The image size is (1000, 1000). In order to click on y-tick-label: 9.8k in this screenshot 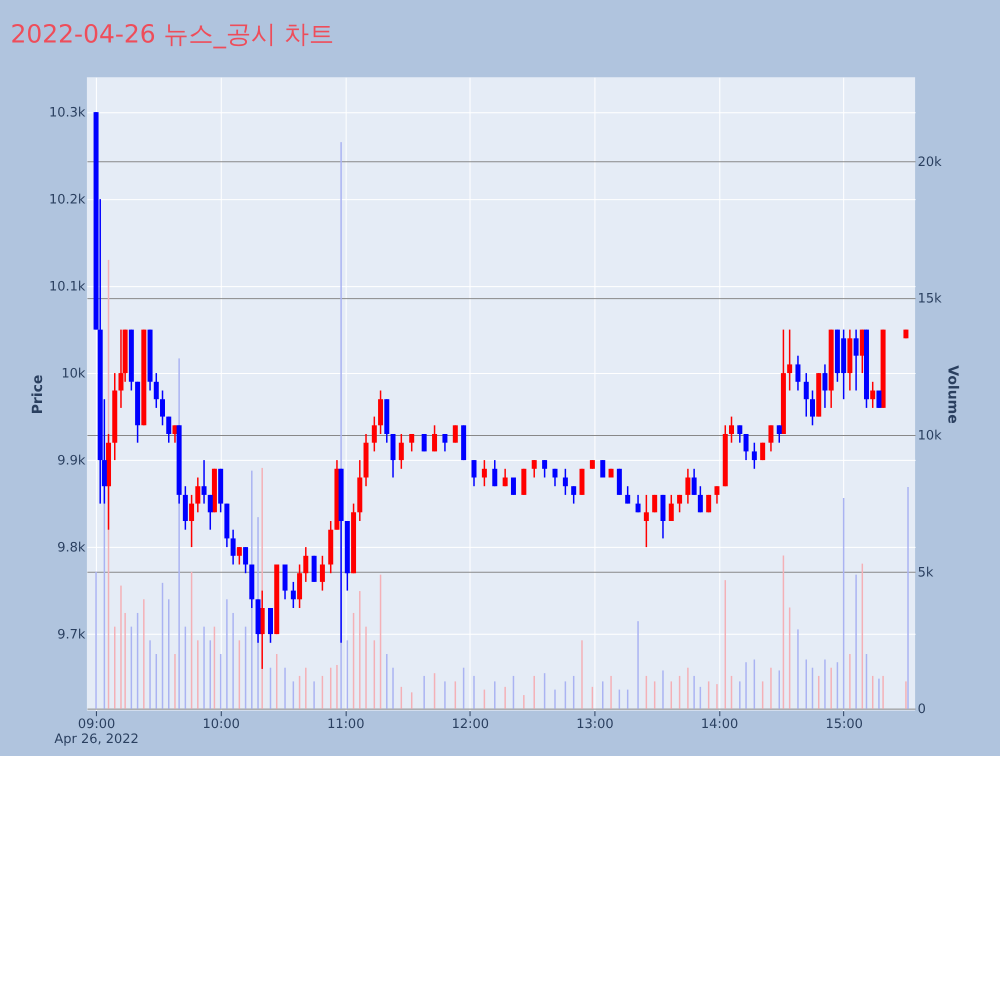, I will do `click(71, 548)`.